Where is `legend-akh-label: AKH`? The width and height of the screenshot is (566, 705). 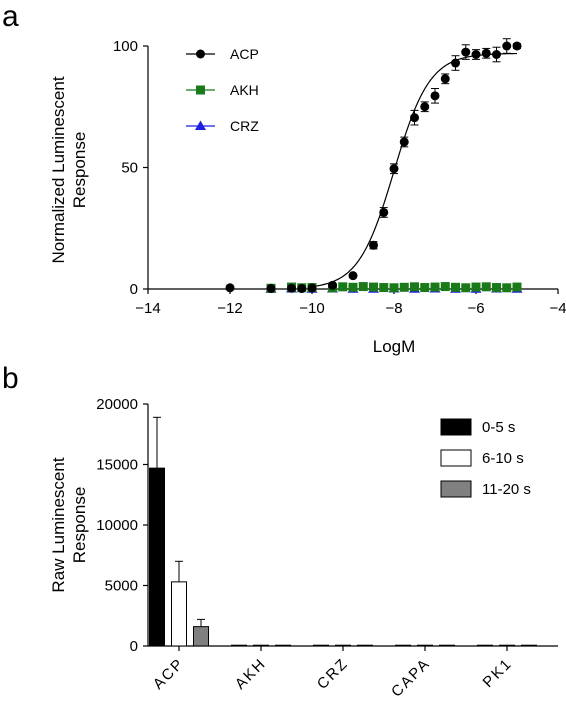
legend-akh-label: AKH is located at coordinates (244, 90).